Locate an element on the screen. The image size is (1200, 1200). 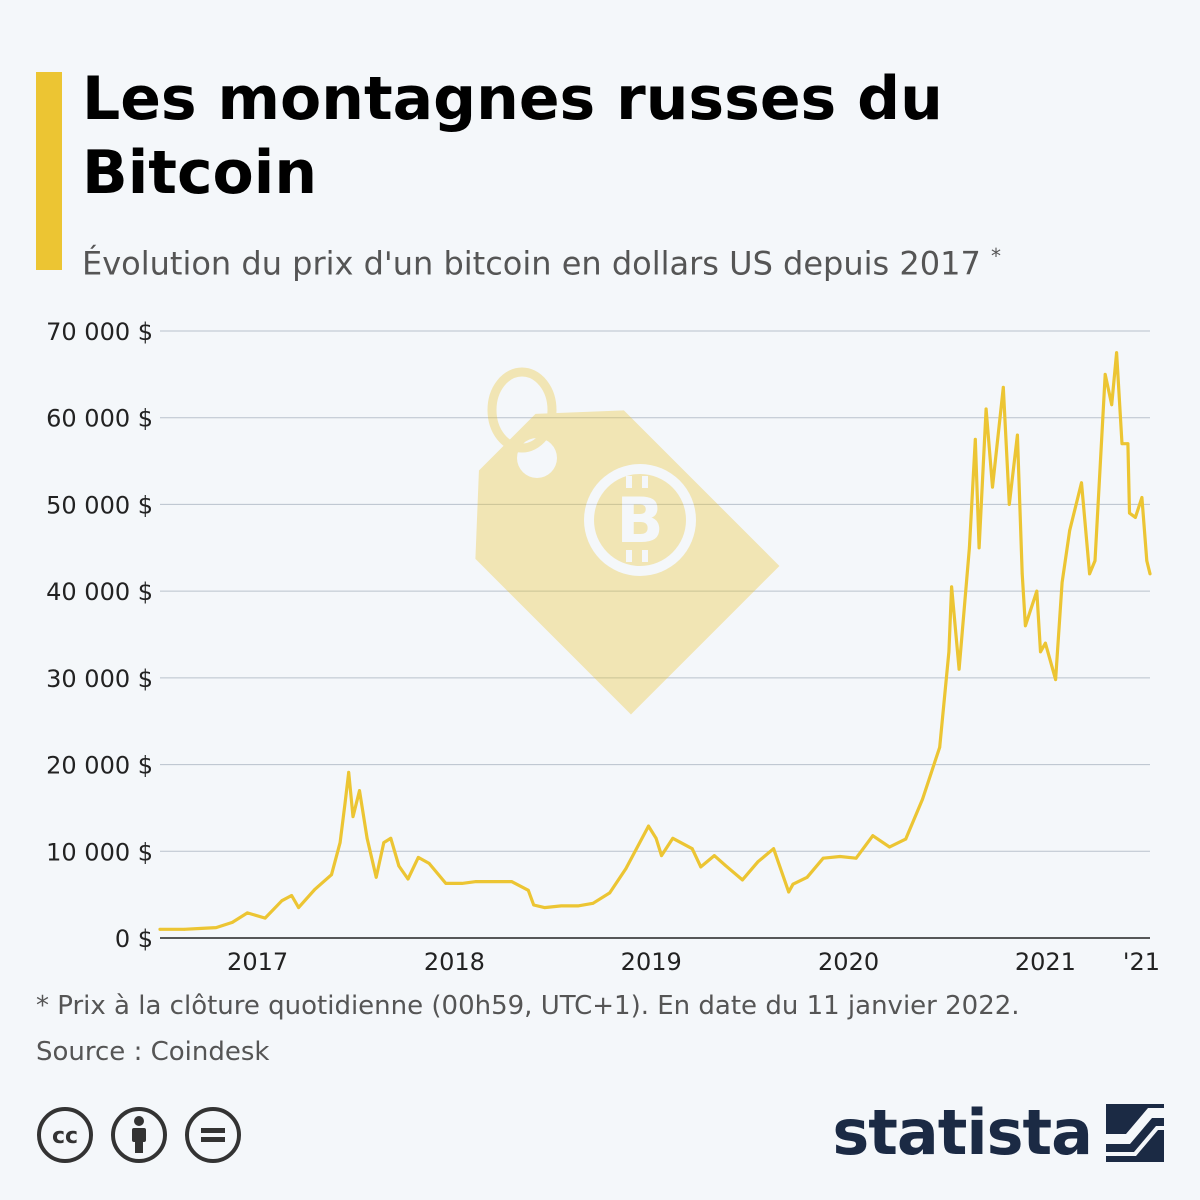
y-tick-label: 50 000 $ is located at coordinates (99, 505).